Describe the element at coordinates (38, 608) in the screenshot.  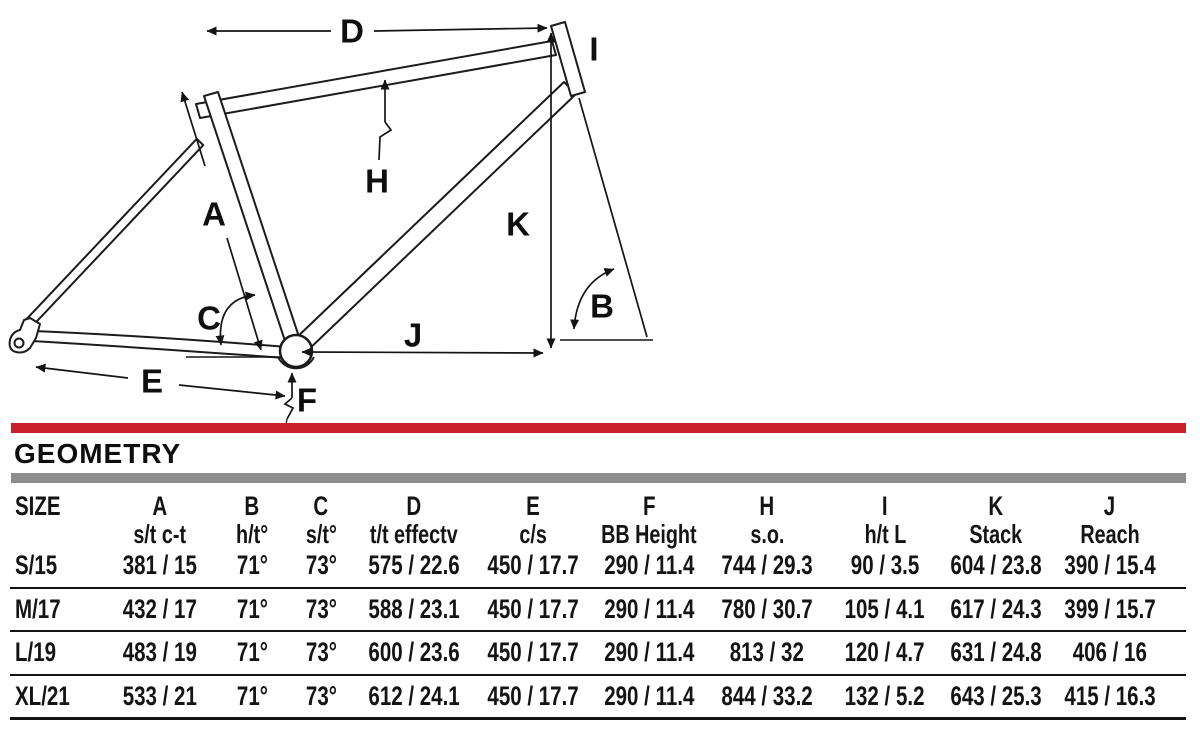
I see `size-cell: M/17` at that location.